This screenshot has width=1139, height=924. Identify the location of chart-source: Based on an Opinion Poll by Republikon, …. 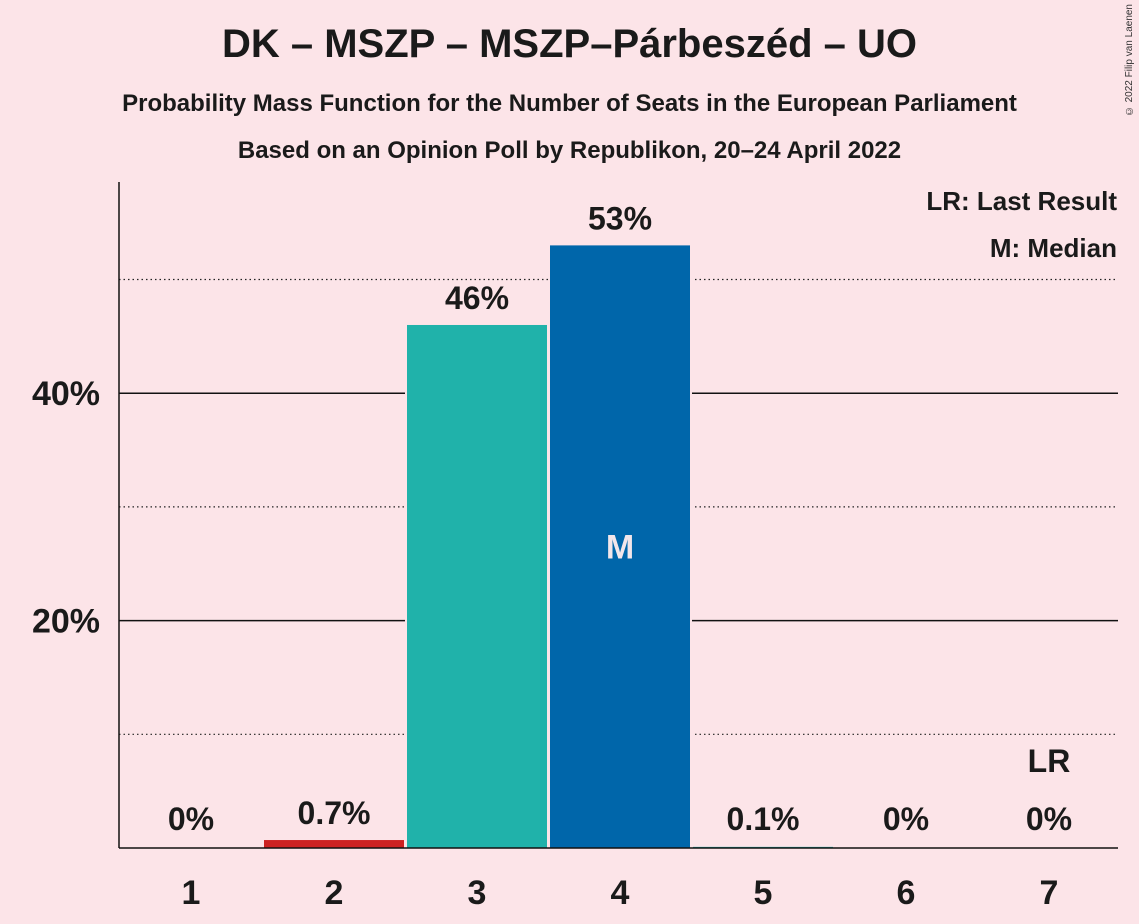
(569, 150).